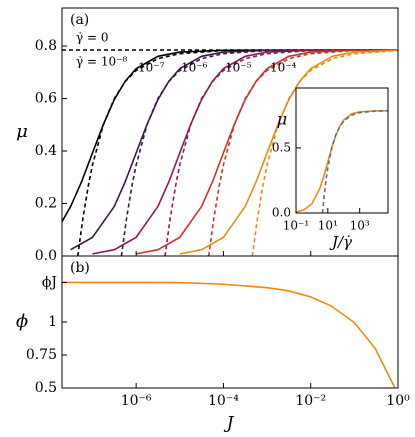 The width and height of the screenshot is (415, 437). What do you see at coordinates (229, 424) in the screenshot?
I see `x-axis-label: J` at bounding box center [229, 424].